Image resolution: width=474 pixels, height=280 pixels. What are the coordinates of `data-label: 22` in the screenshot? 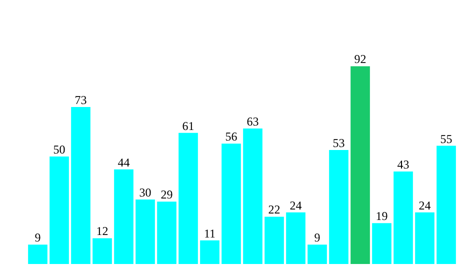 It's located at (274, 209).